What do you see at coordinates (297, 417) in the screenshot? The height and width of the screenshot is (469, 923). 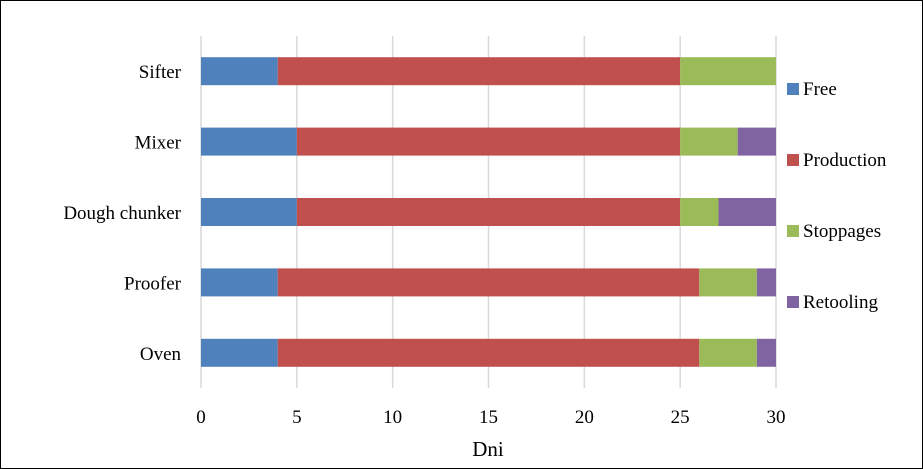 I see `x-tick-label-5: 5` at bounding box center [297, 417].